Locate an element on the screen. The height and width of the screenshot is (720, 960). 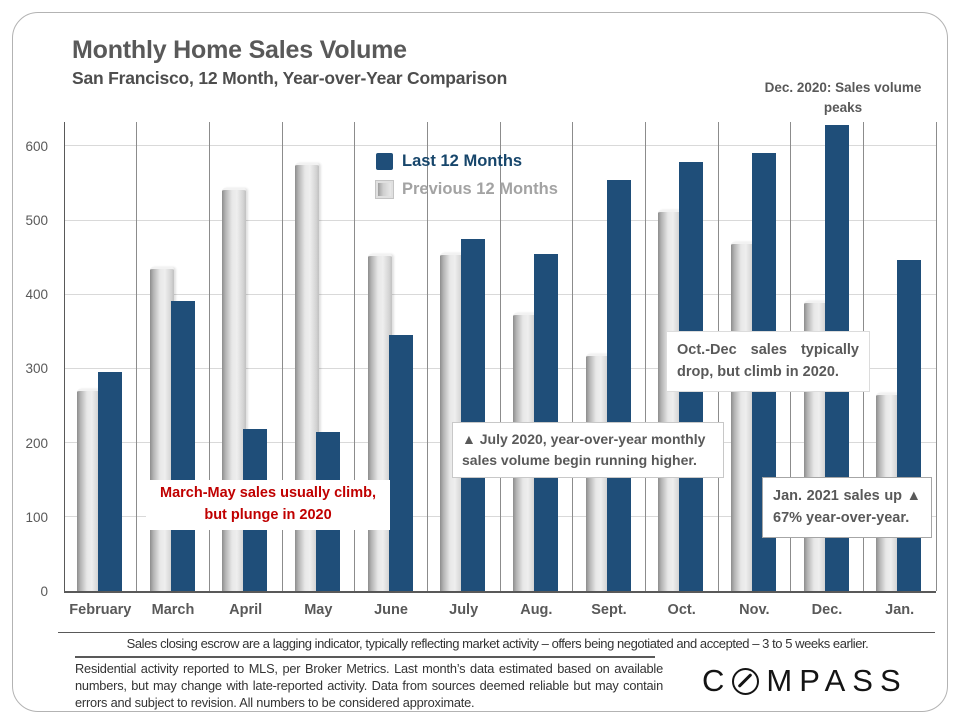
compass-logo: C MPASS is located at coordinates (812, 681).